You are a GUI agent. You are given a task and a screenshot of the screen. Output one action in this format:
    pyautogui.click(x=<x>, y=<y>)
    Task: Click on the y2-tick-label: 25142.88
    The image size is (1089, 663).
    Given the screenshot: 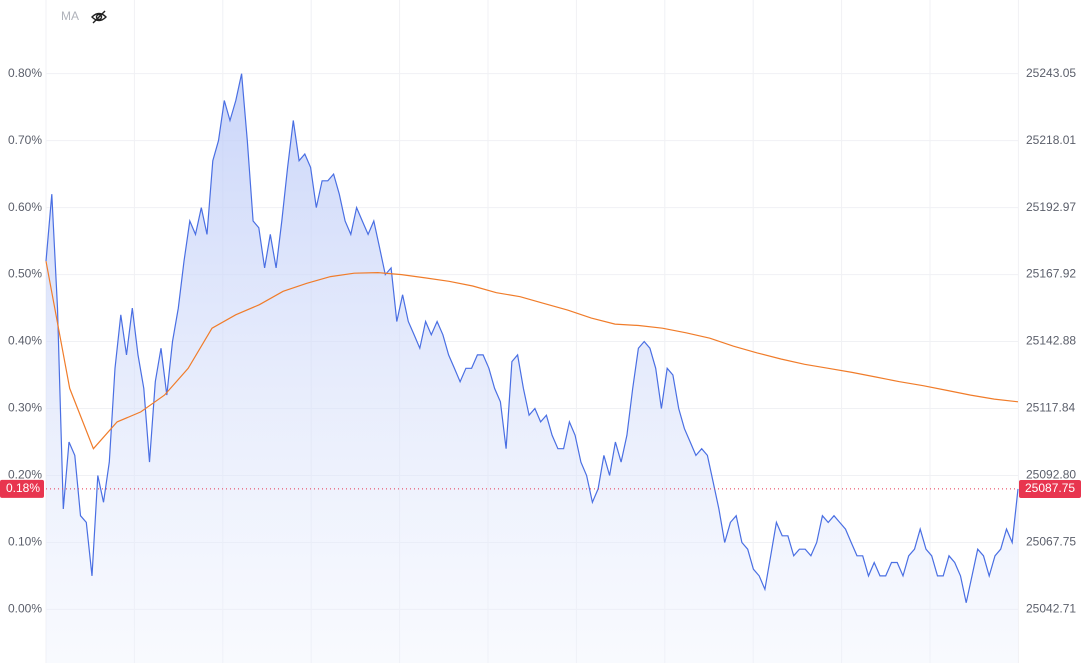 What is the action you would take?
    pyautogui.click(x=1051, y=341)
    